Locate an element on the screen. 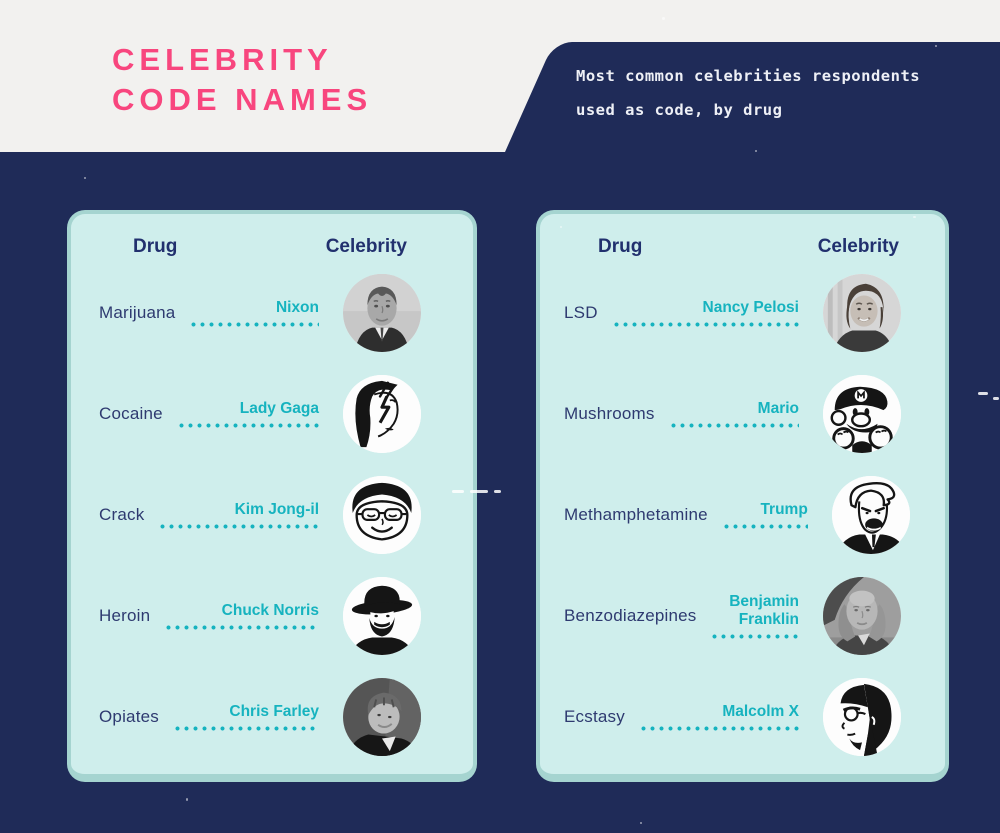 This screenshot has width=1000, height=833. table-row: Marijuana Nixon is located at coordinates (260, 312).